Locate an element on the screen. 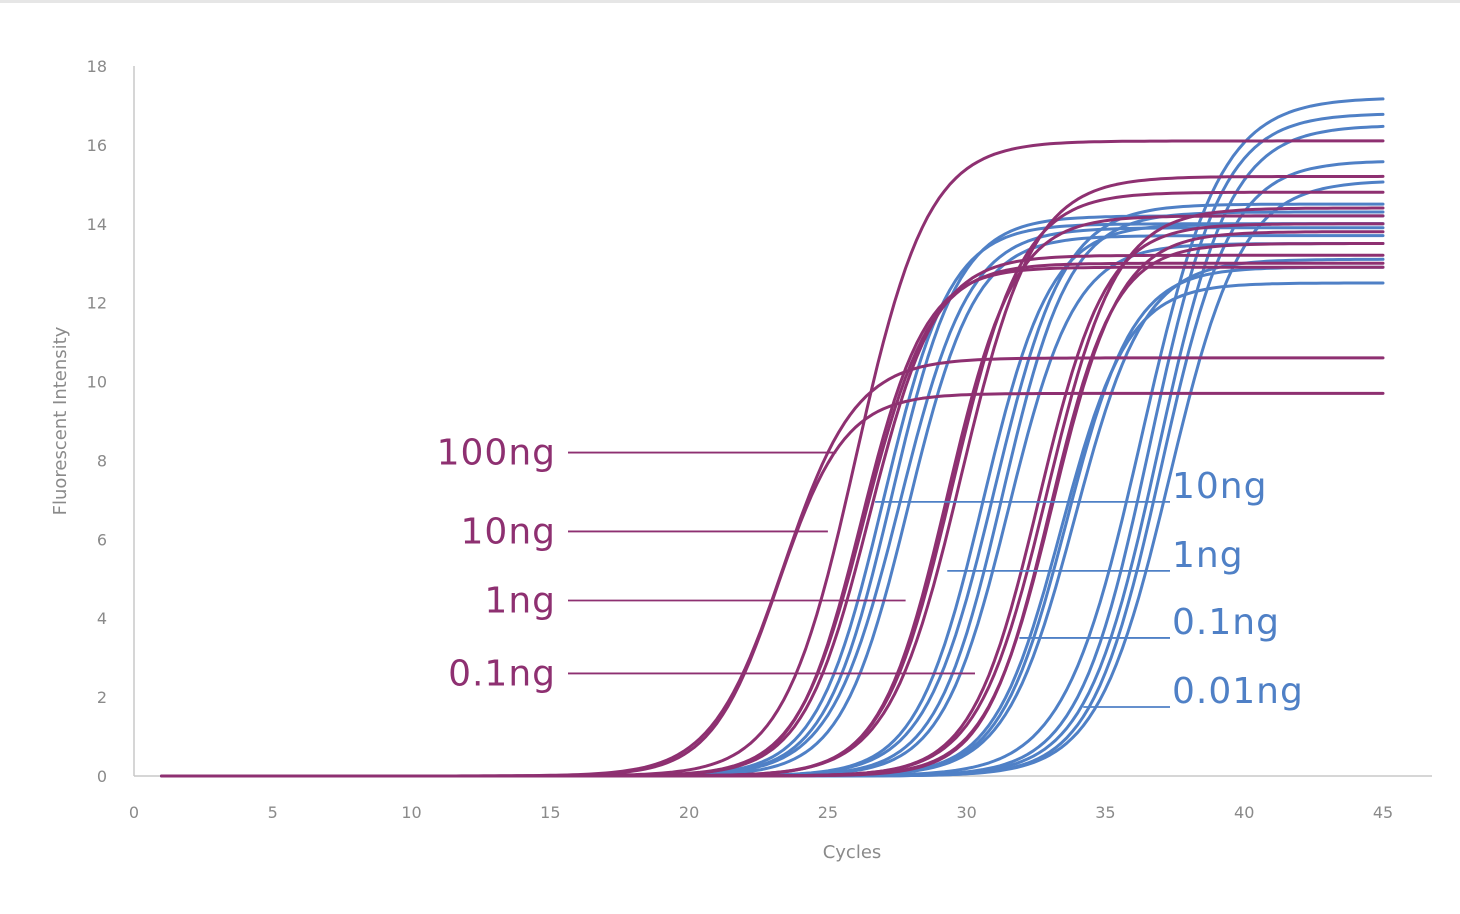 The height and width of the screenshot is (914, 1460). blue-concentration-label: 10ng is located at coordinates (1219, 486).